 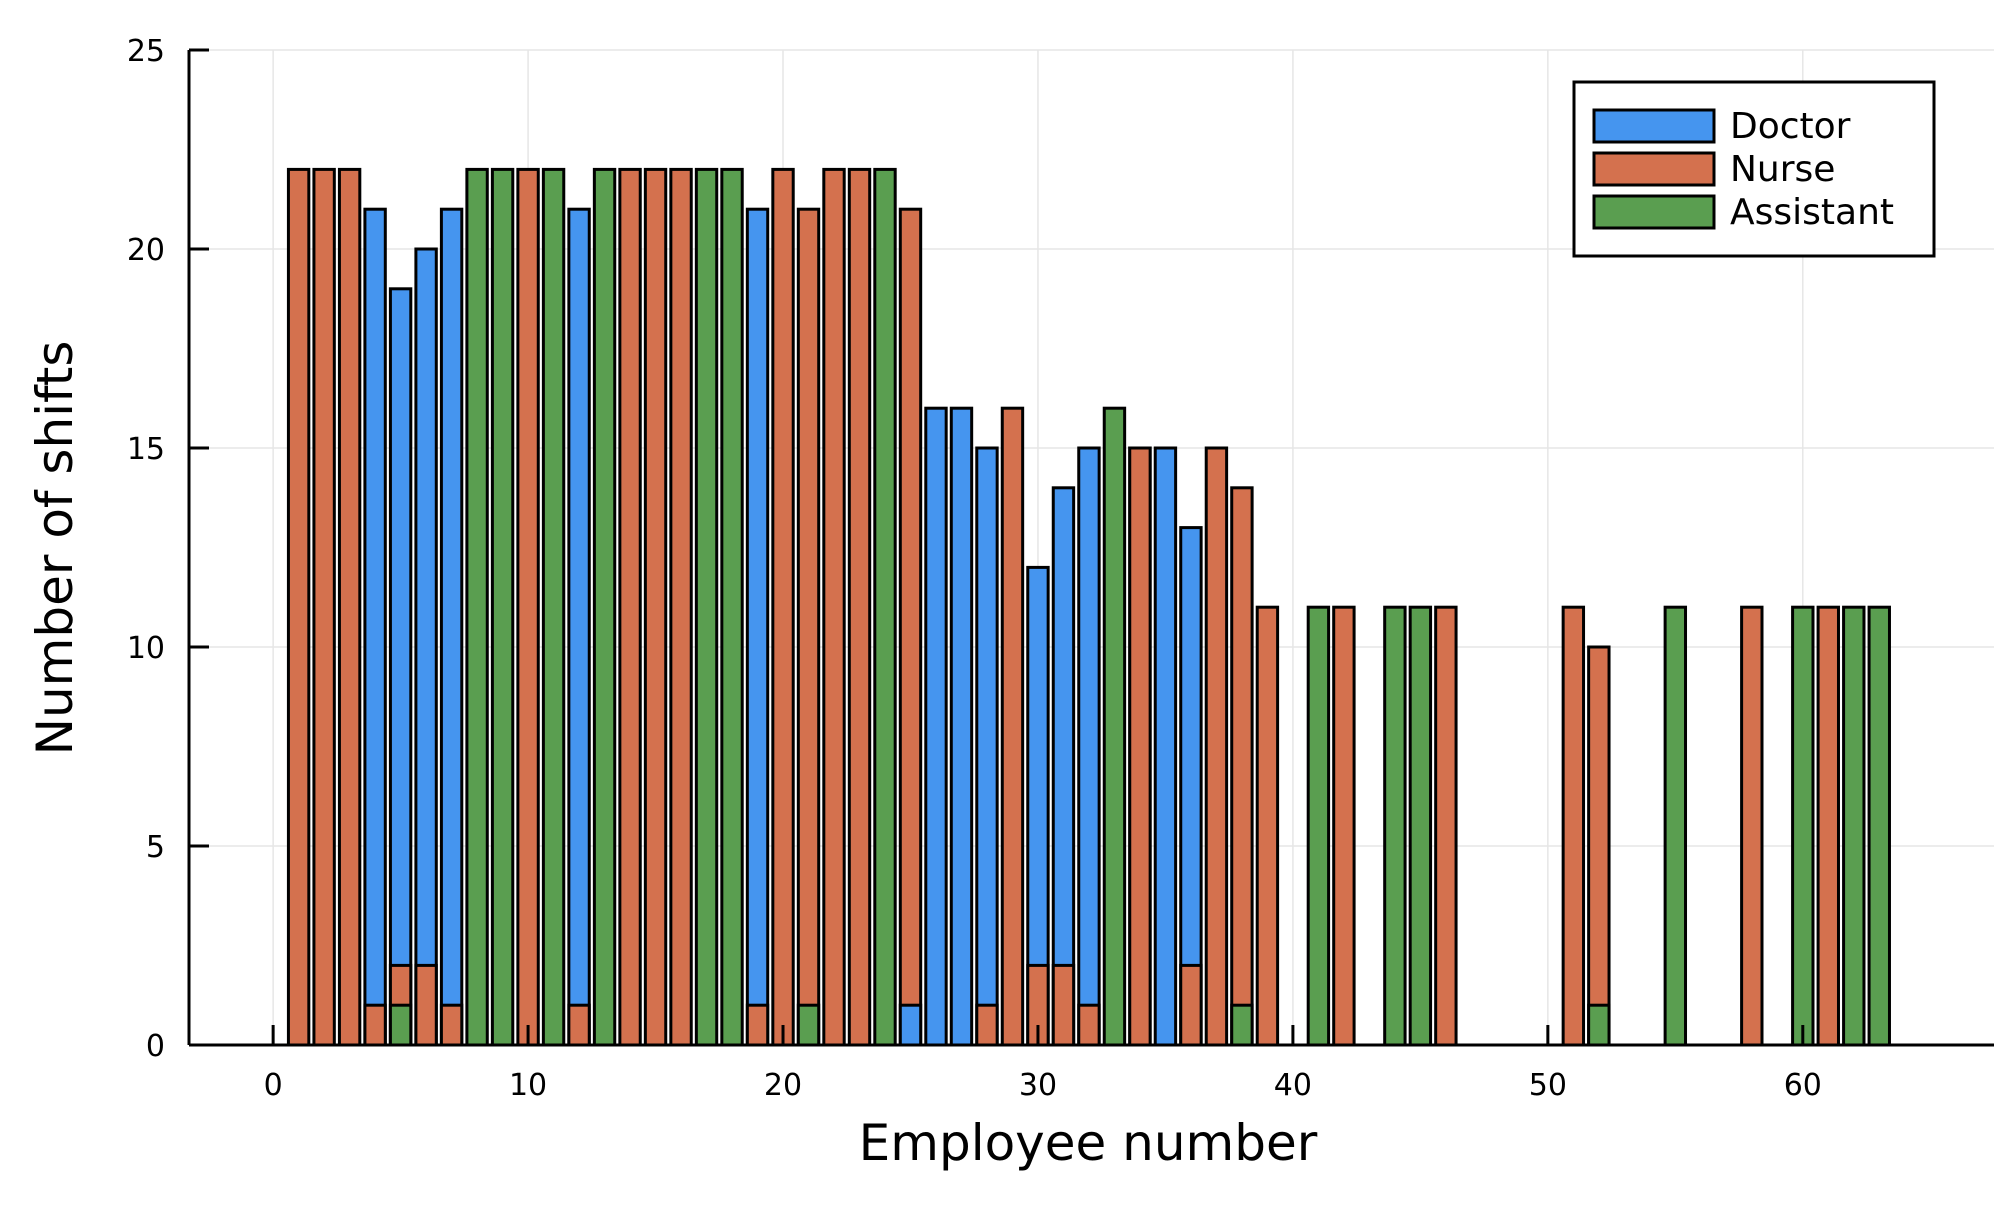 I want to click on x-tick-label: 50, so click(x=1548, y=1085).